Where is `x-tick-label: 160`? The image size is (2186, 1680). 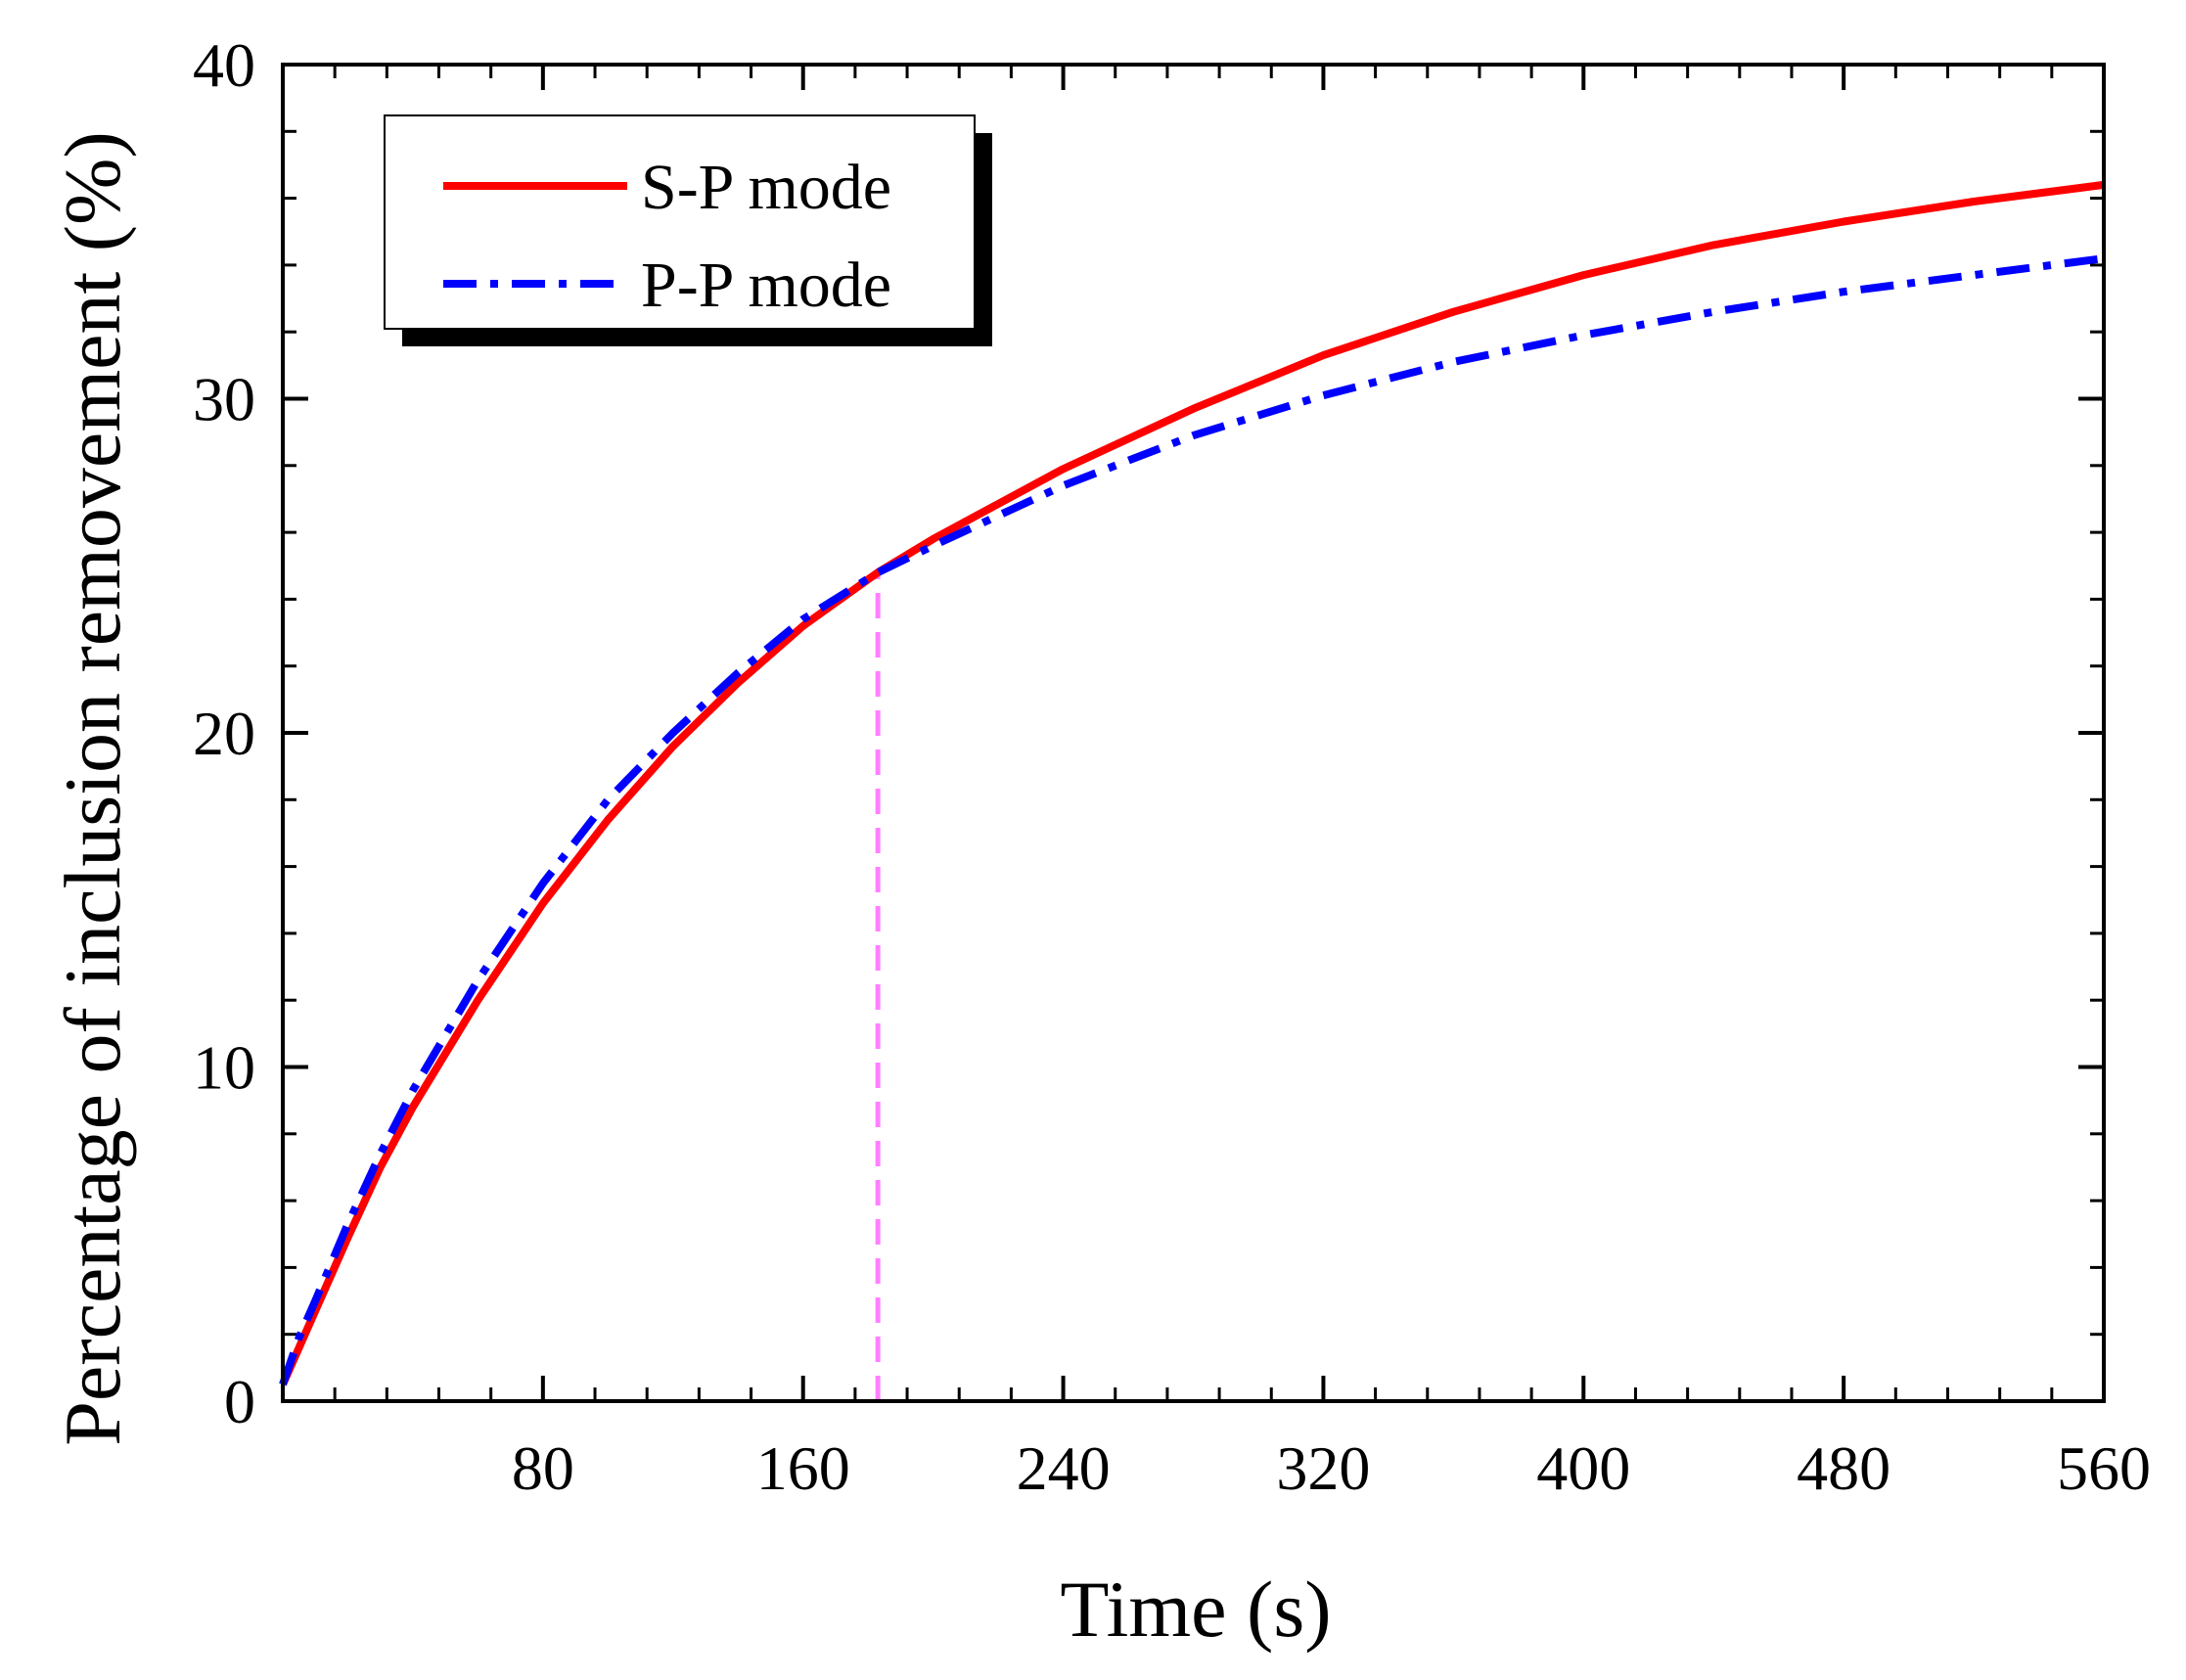 x-tick-label: 160 is located at coordinates (803, 1468).